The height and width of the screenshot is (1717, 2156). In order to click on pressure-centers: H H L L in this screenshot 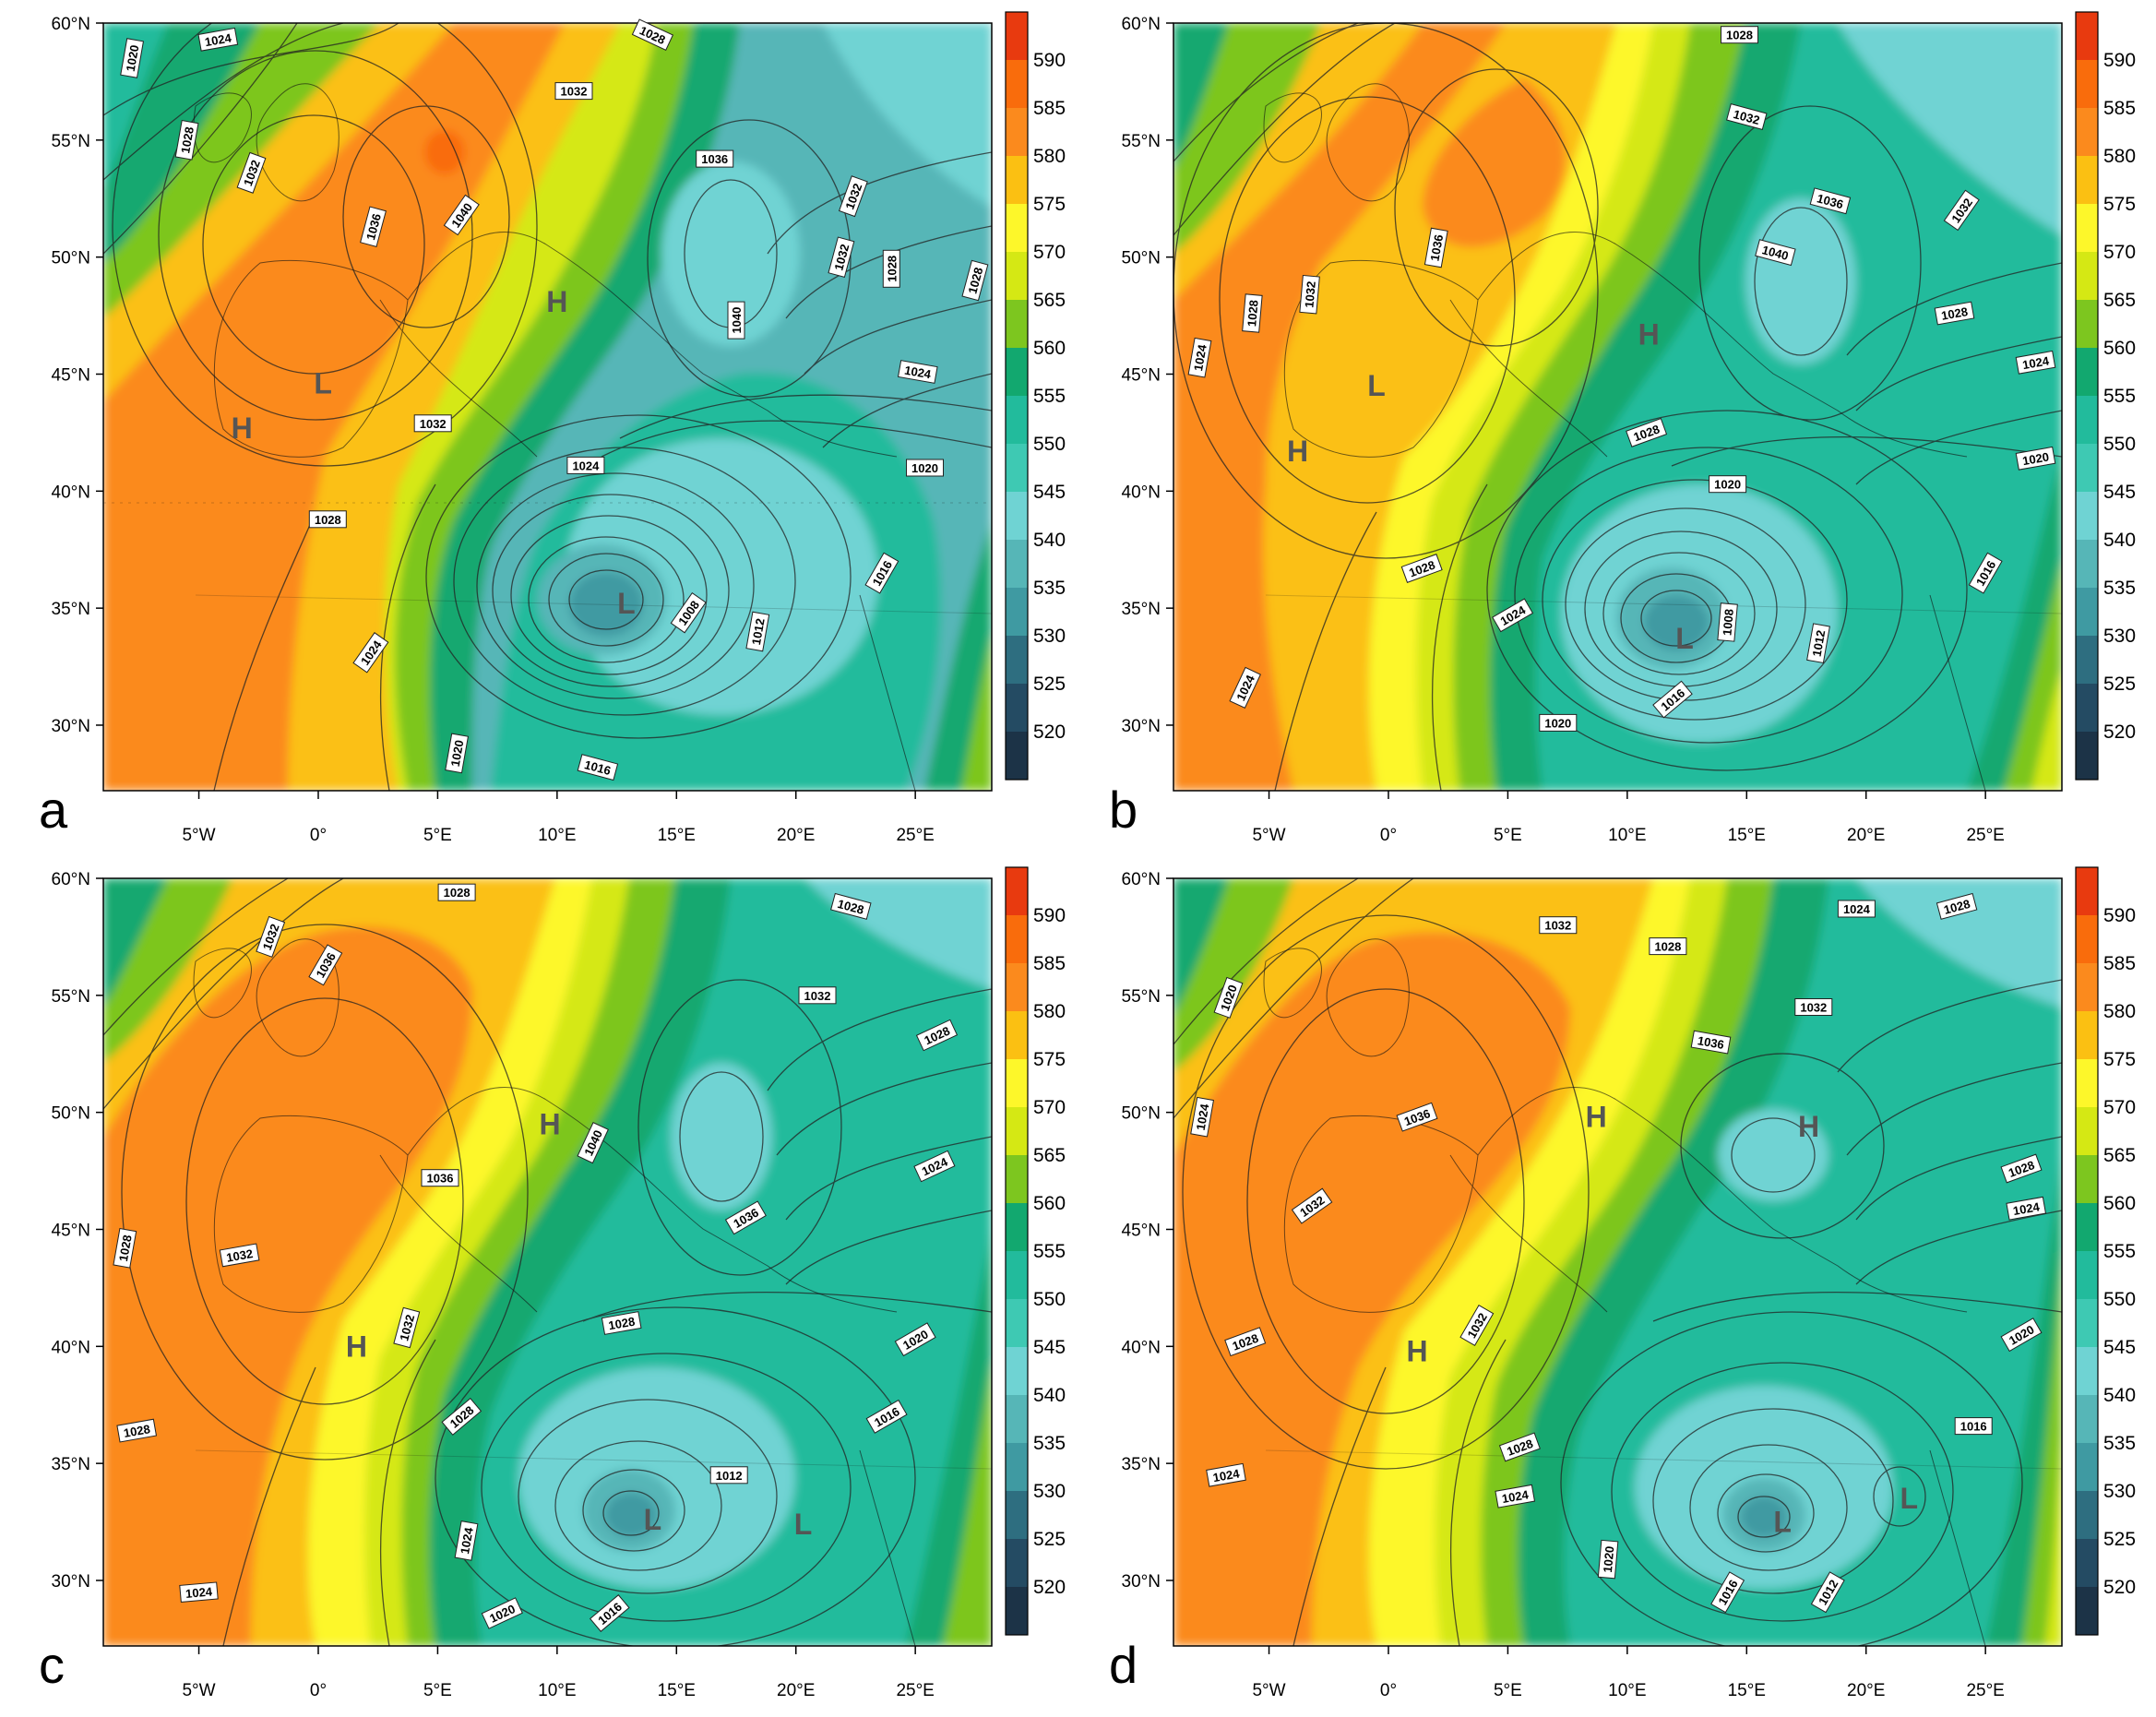, I will do `click(579, 1324)`.